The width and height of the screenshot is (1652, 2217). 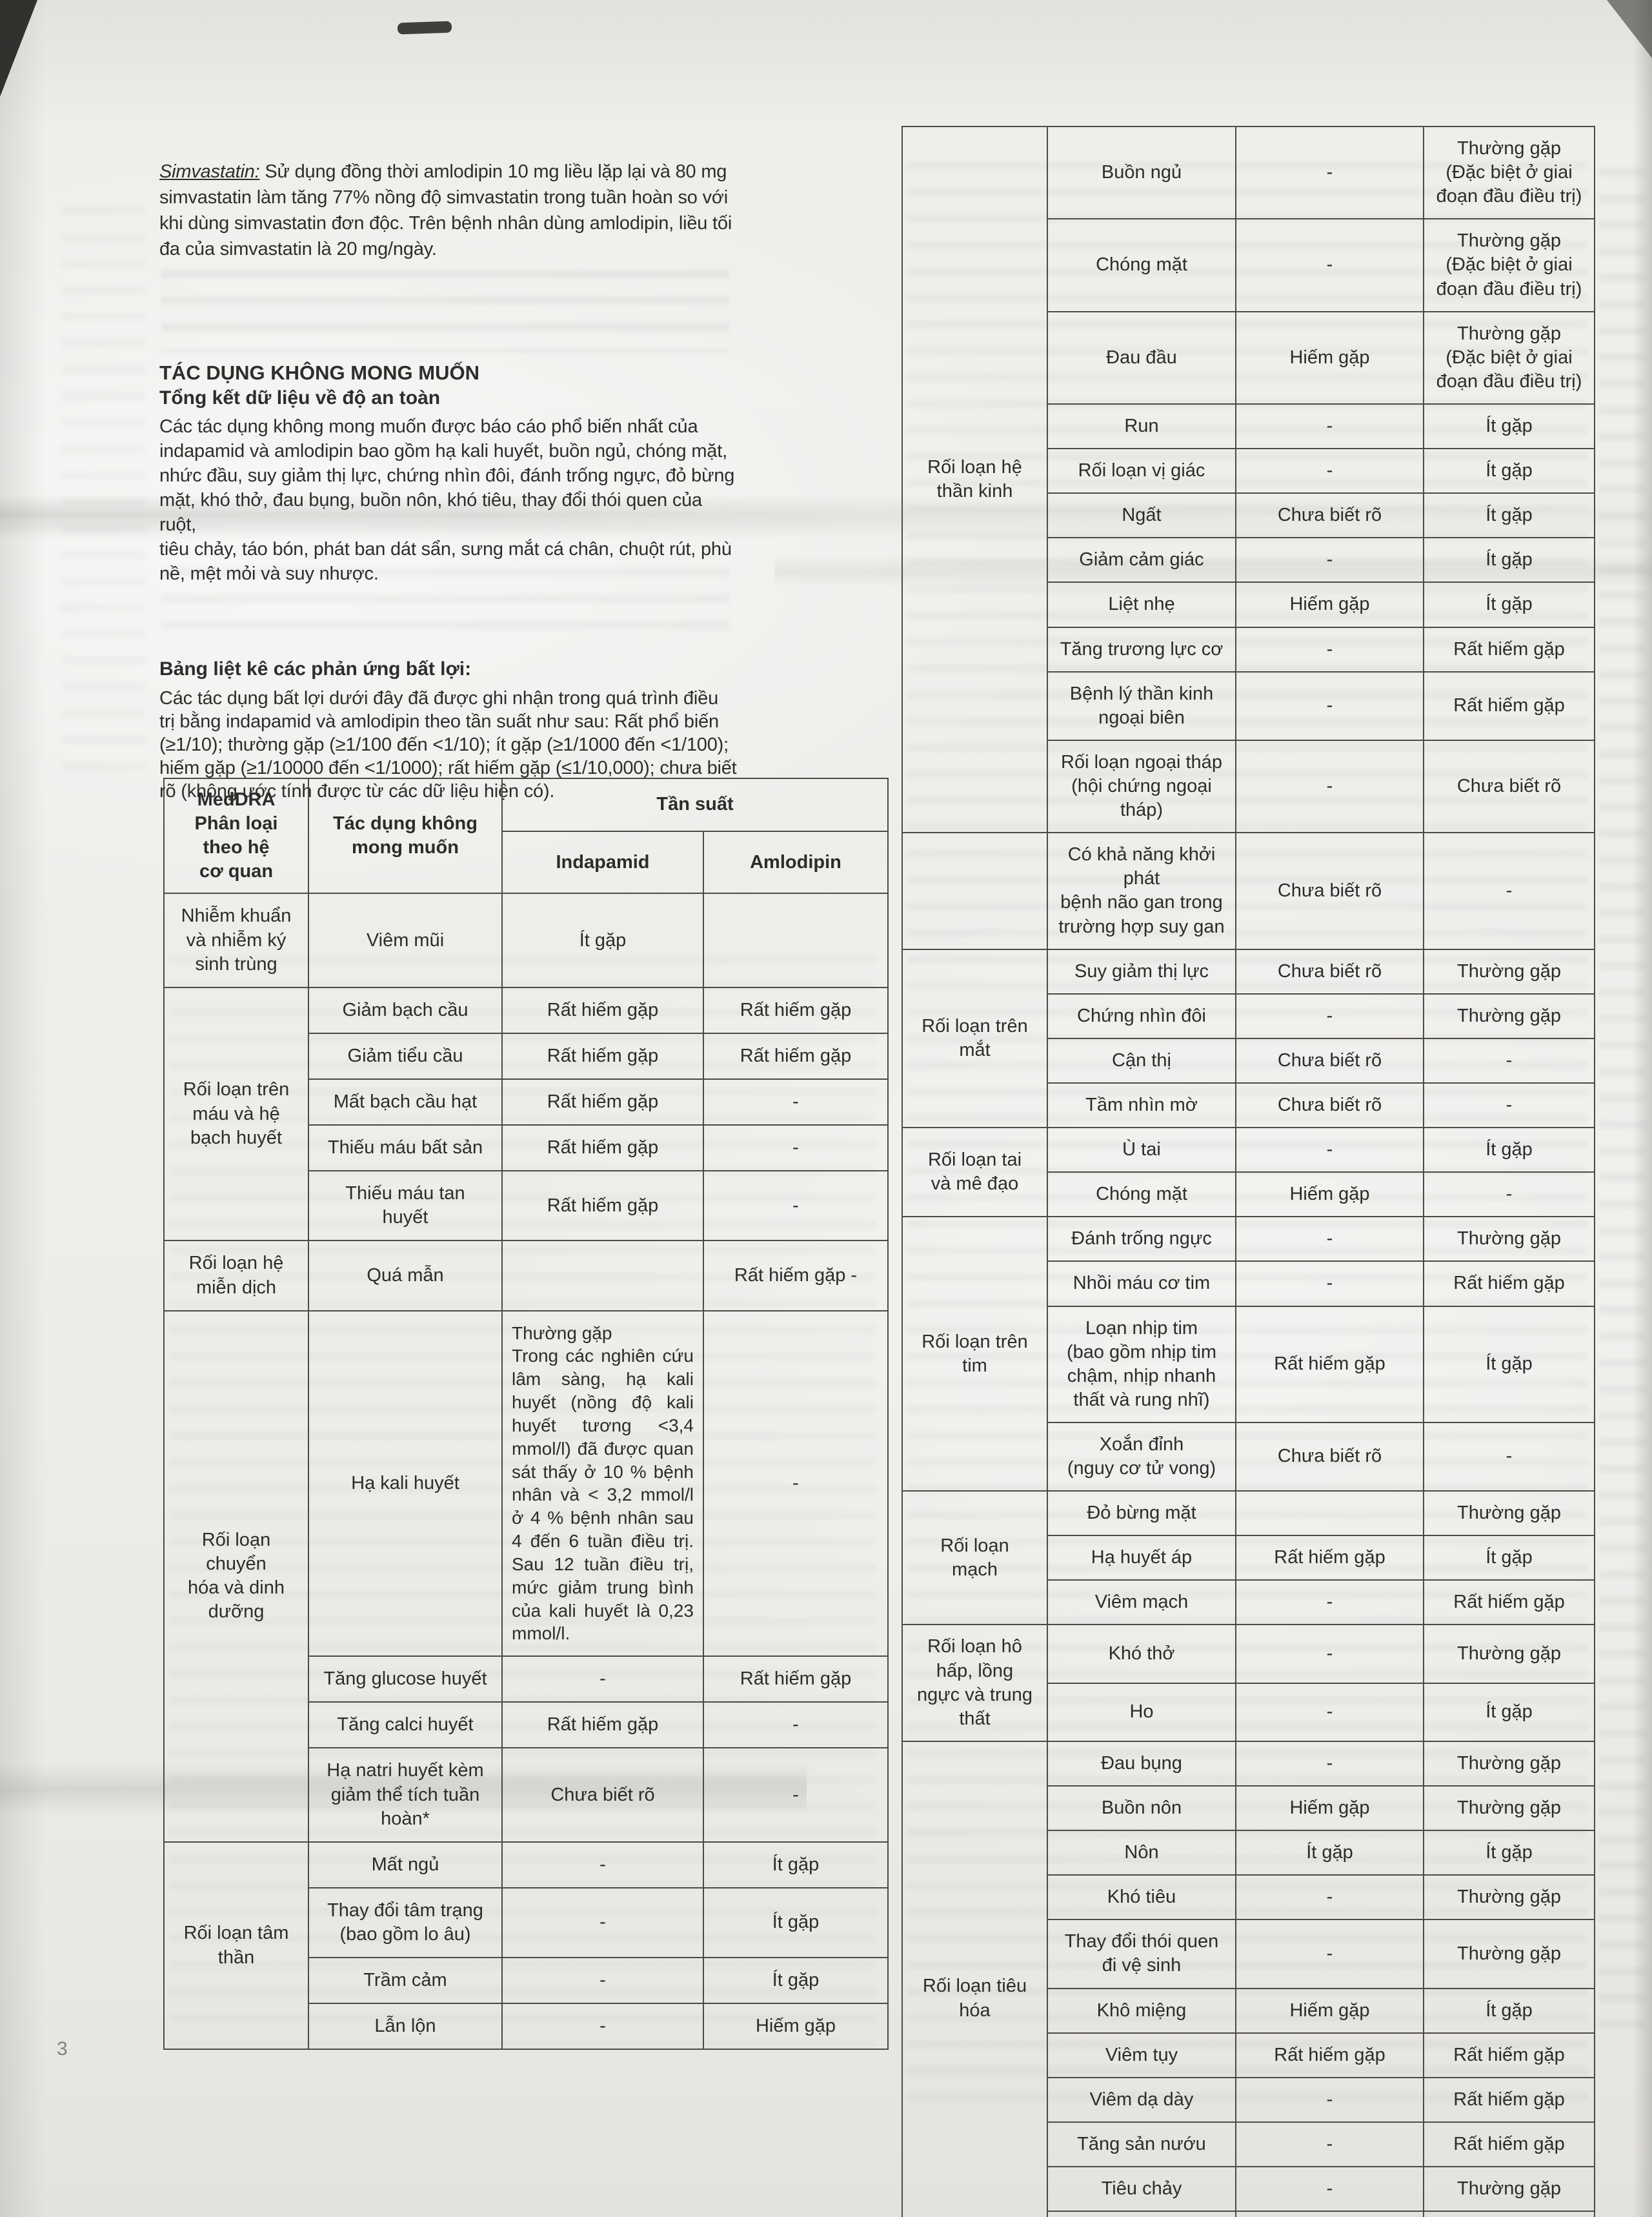 I want to click on effect-cell: Bệnh lý thần kinh ngoại biên, so click(x=1141, y=706).